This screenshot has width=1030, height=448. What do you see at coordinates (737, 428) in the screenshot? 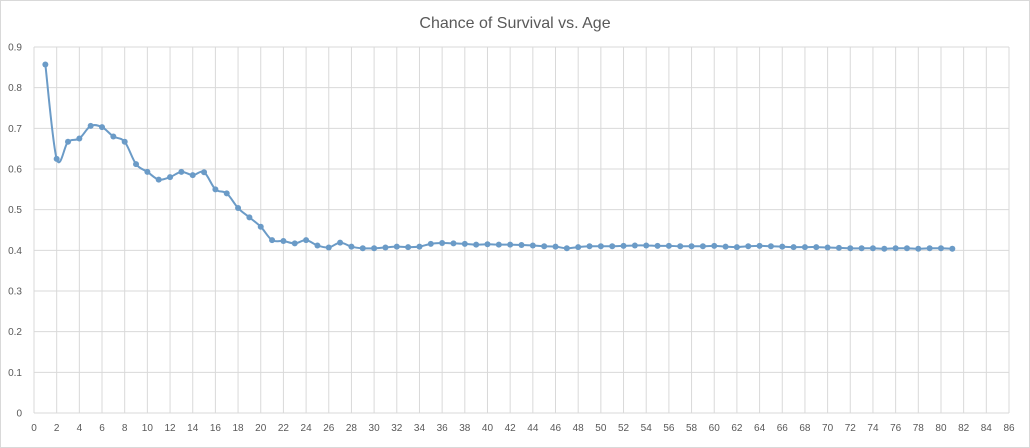
I see `x-tick-label: 62` at bounding box center [737, 428].